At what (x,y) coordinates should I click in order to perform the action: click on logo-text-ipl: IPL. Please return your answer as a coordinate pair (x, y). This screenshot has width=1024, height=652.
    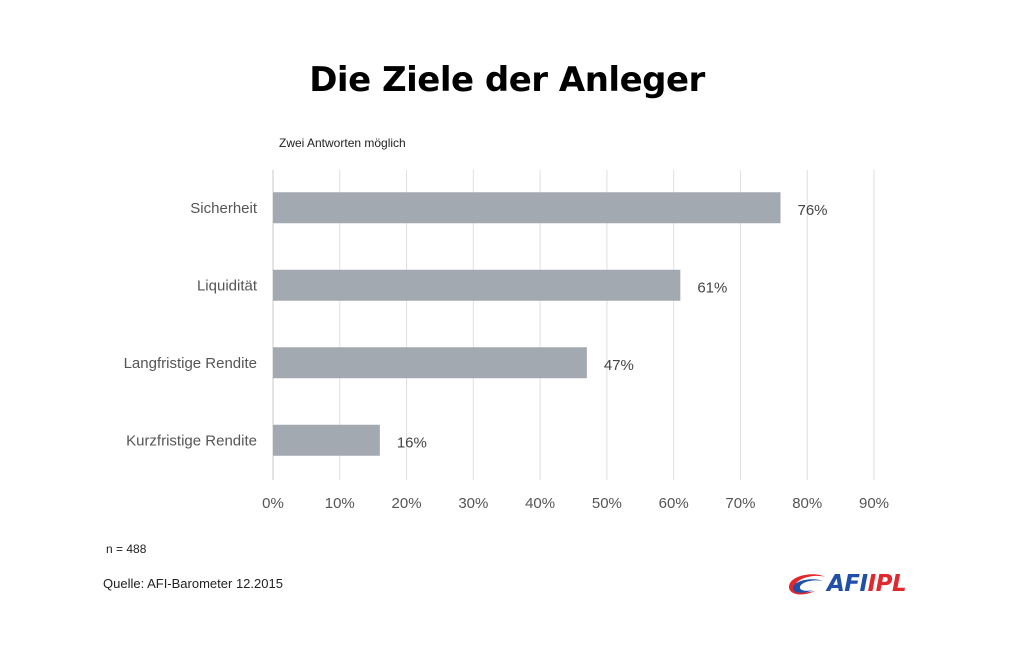
    Looking at the image, I should click on (887, 584).